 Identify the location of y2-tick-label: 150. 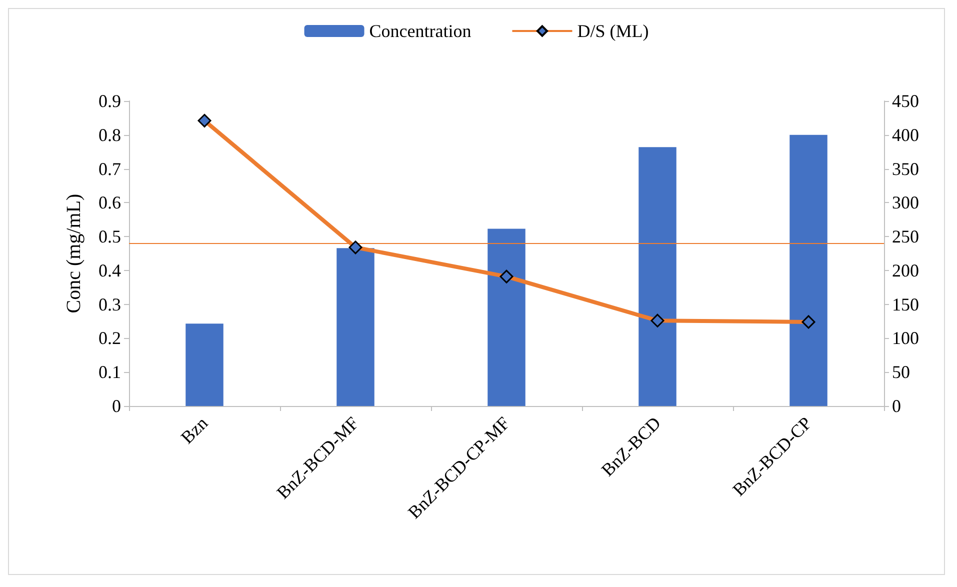
(905, 304).